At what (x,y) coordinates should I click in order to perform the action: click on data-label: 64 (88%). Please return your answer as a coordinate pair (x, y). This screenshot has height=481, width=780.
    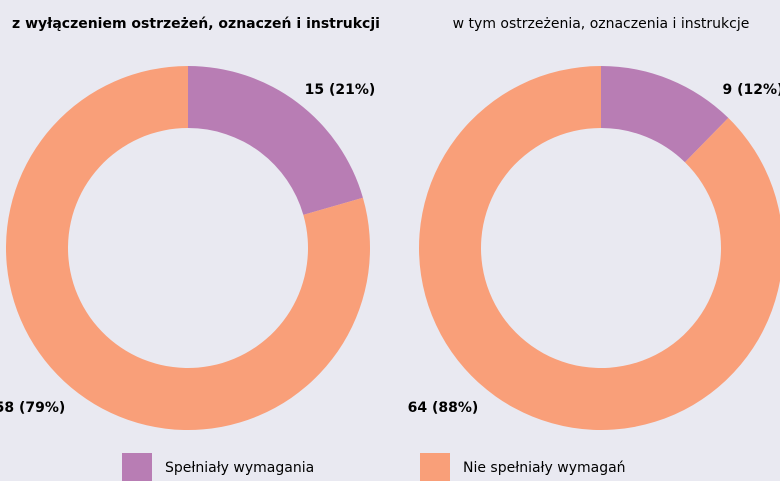
    Looking at the image, I should click on (443, 408).